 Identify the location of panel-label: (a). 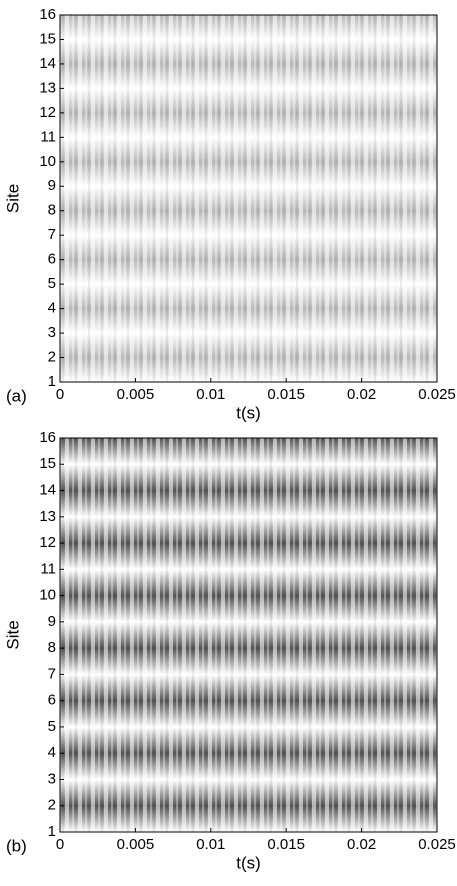
(16, 395).